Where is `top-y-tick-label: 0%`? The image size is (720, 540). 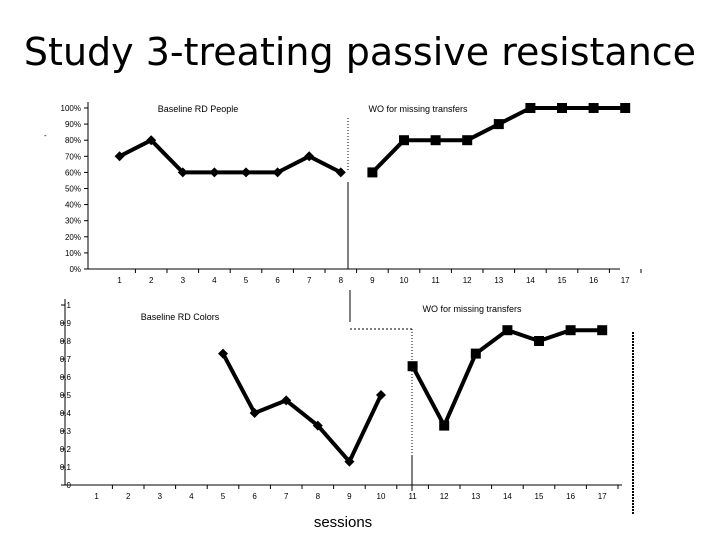 top-y-tick-label: 0% is located at coordinates (75, 269).